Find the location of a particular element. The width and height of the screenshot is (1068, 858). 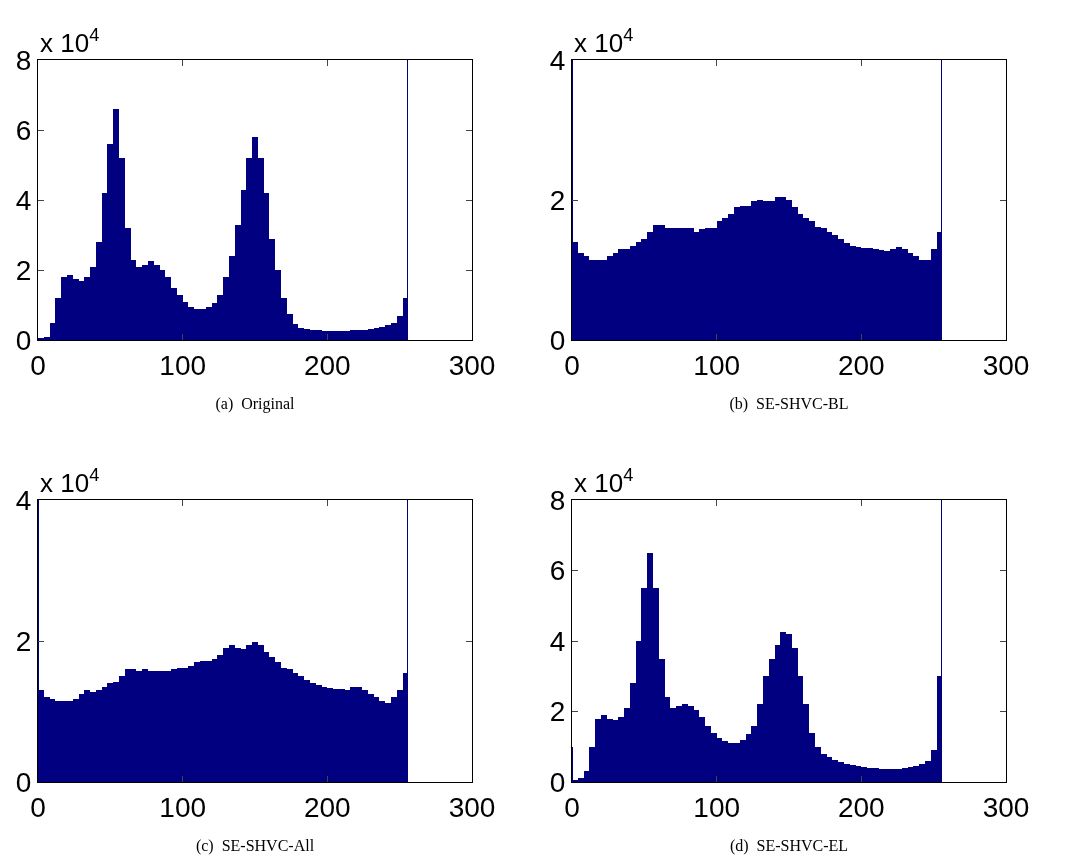

x-axis-title: (c) SE-SHVC-All is located at coordinates (255, 846).